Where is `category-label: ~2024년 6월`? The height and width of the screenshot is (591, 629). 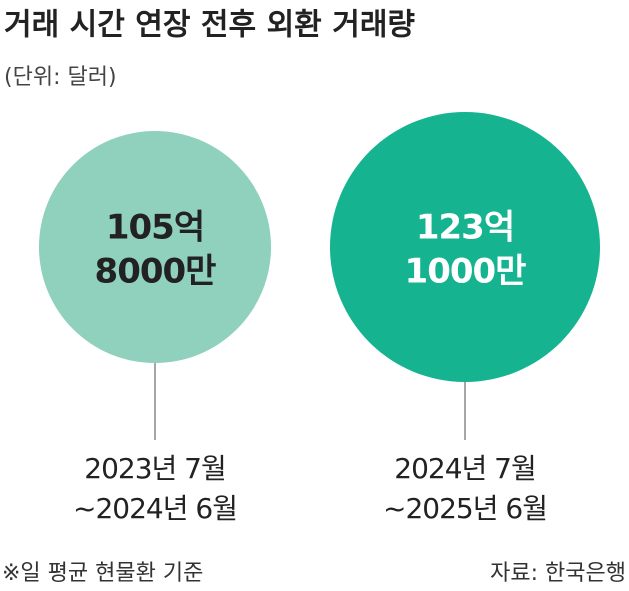 category-label: ~2024년 6월 is located at coordinates (155, 508).